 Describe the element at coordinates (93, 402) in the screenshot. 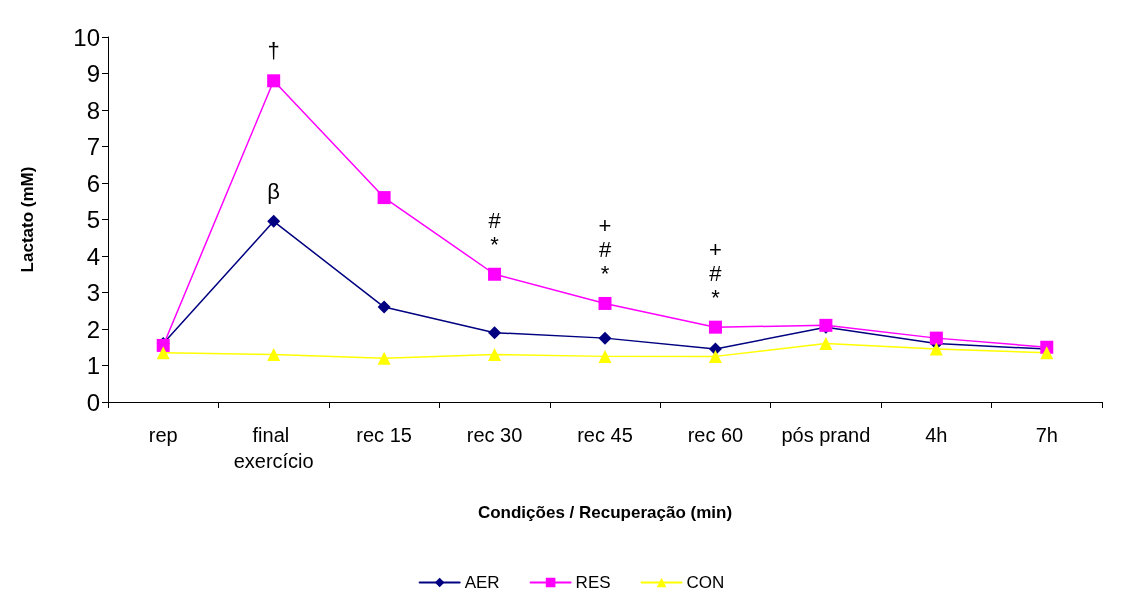

I see `y-tick-label: 0` at that location.